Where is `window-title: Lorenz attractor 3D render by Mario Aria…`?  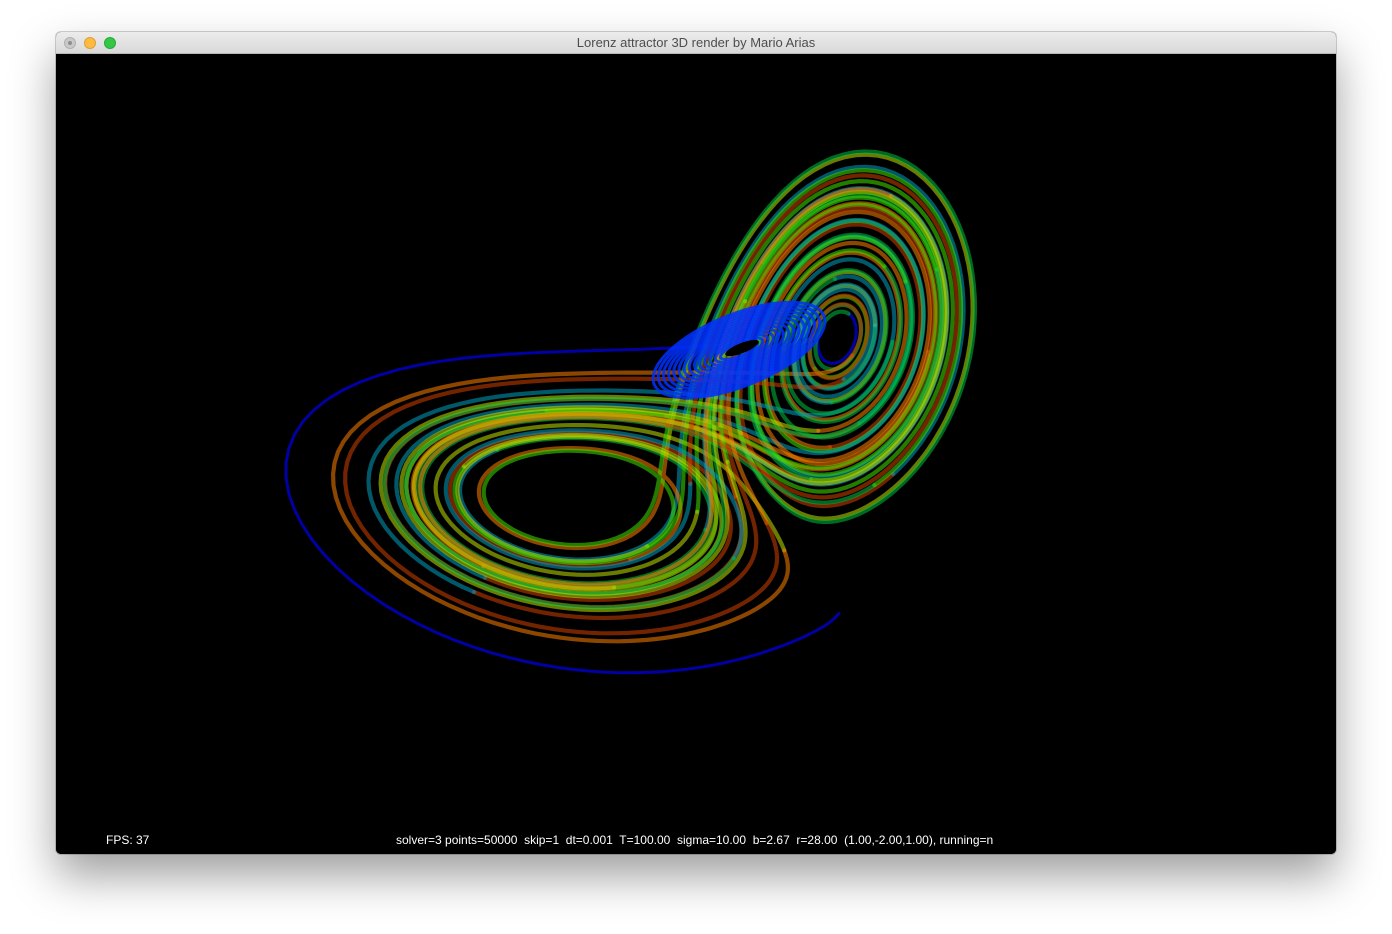
window-title: Lorenz attractor 3D render by Mario Aria… is located at coordinates (696, 42).